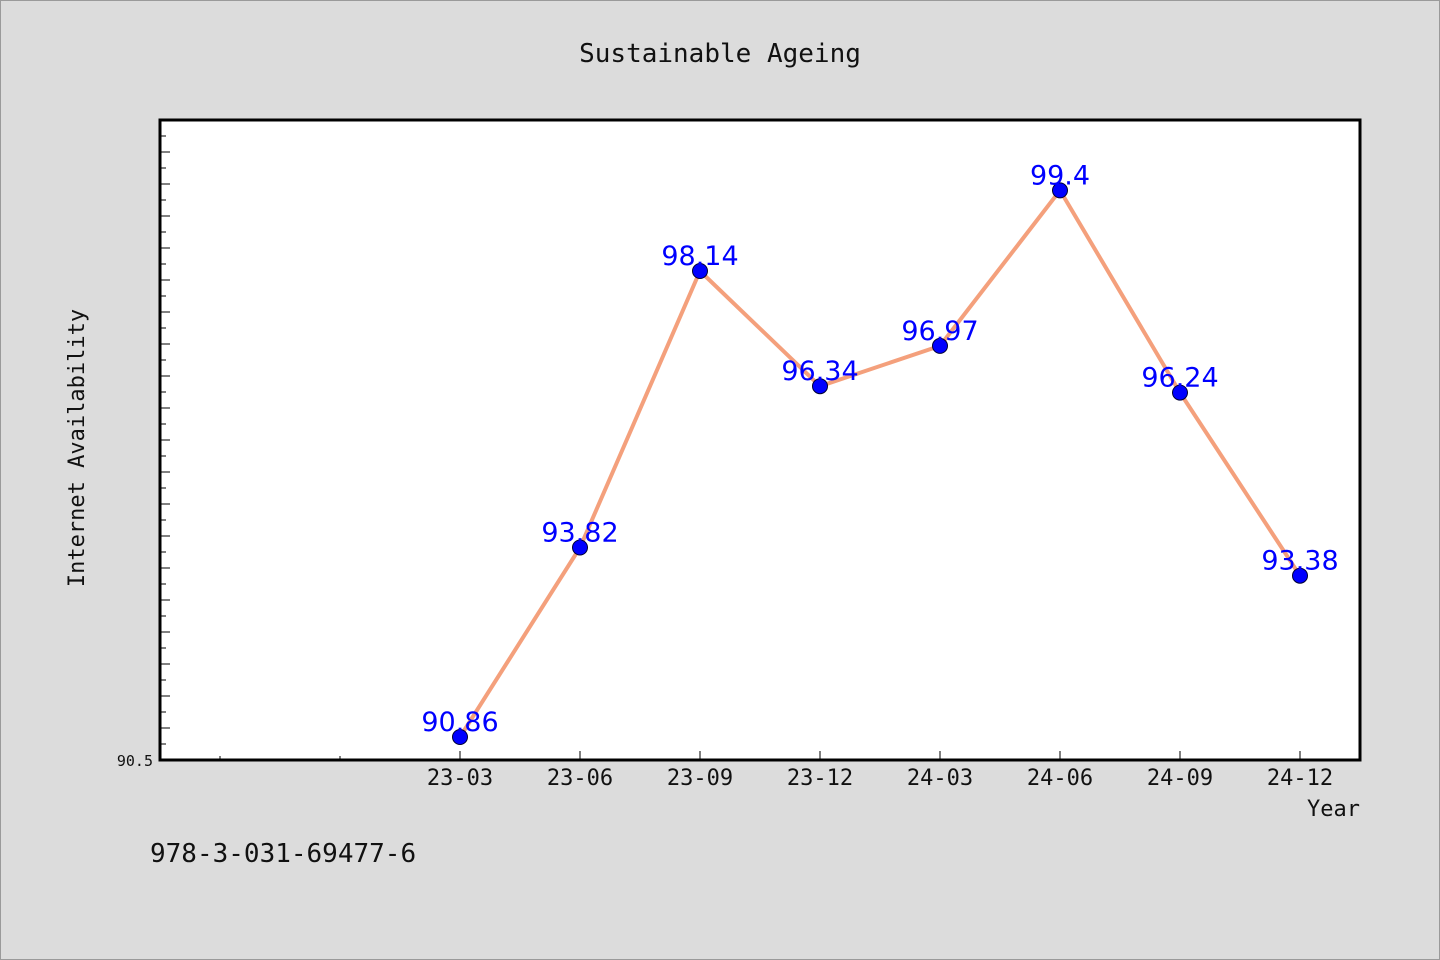 This screenshot has width=1440, height=960. I want to click on data-label: 96.24, so click(1179, 378).